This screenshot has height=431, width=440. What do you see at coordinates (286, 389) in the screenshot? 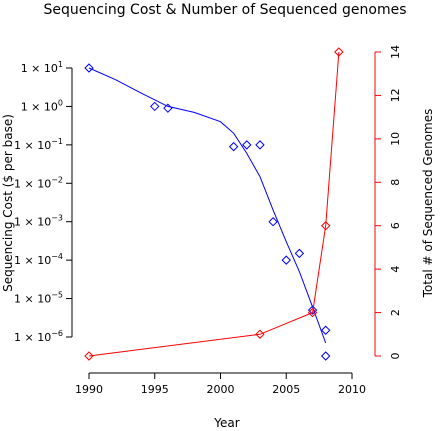
I see `x-tick-label: 2005` at bounding box center [286, 389].